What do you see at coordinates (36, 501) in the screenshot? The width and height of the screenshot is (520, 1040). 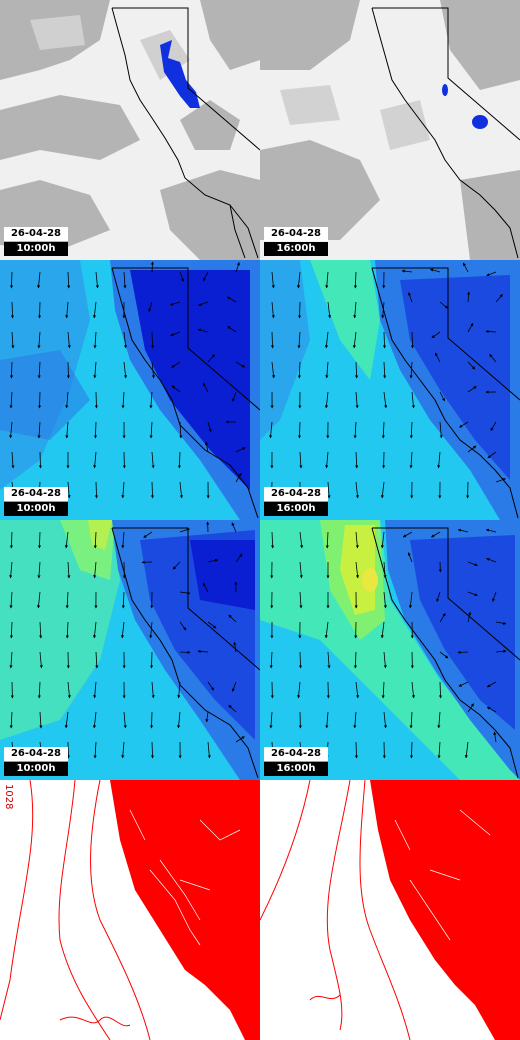 I see `timestamp-label: 26-04-28 10:00h` at bounding box center [36, 501].